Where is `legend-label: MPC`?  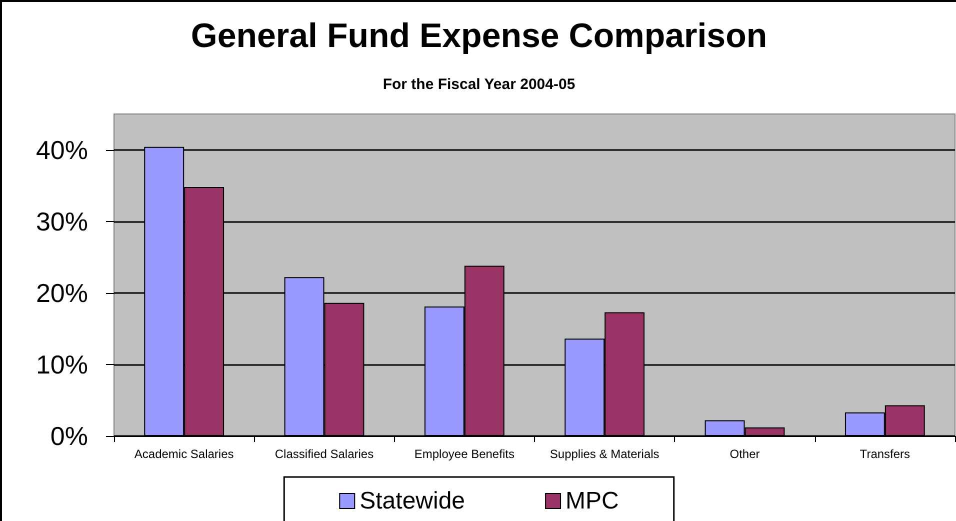 legend-label: MPC is located at coordinates (592, 501).